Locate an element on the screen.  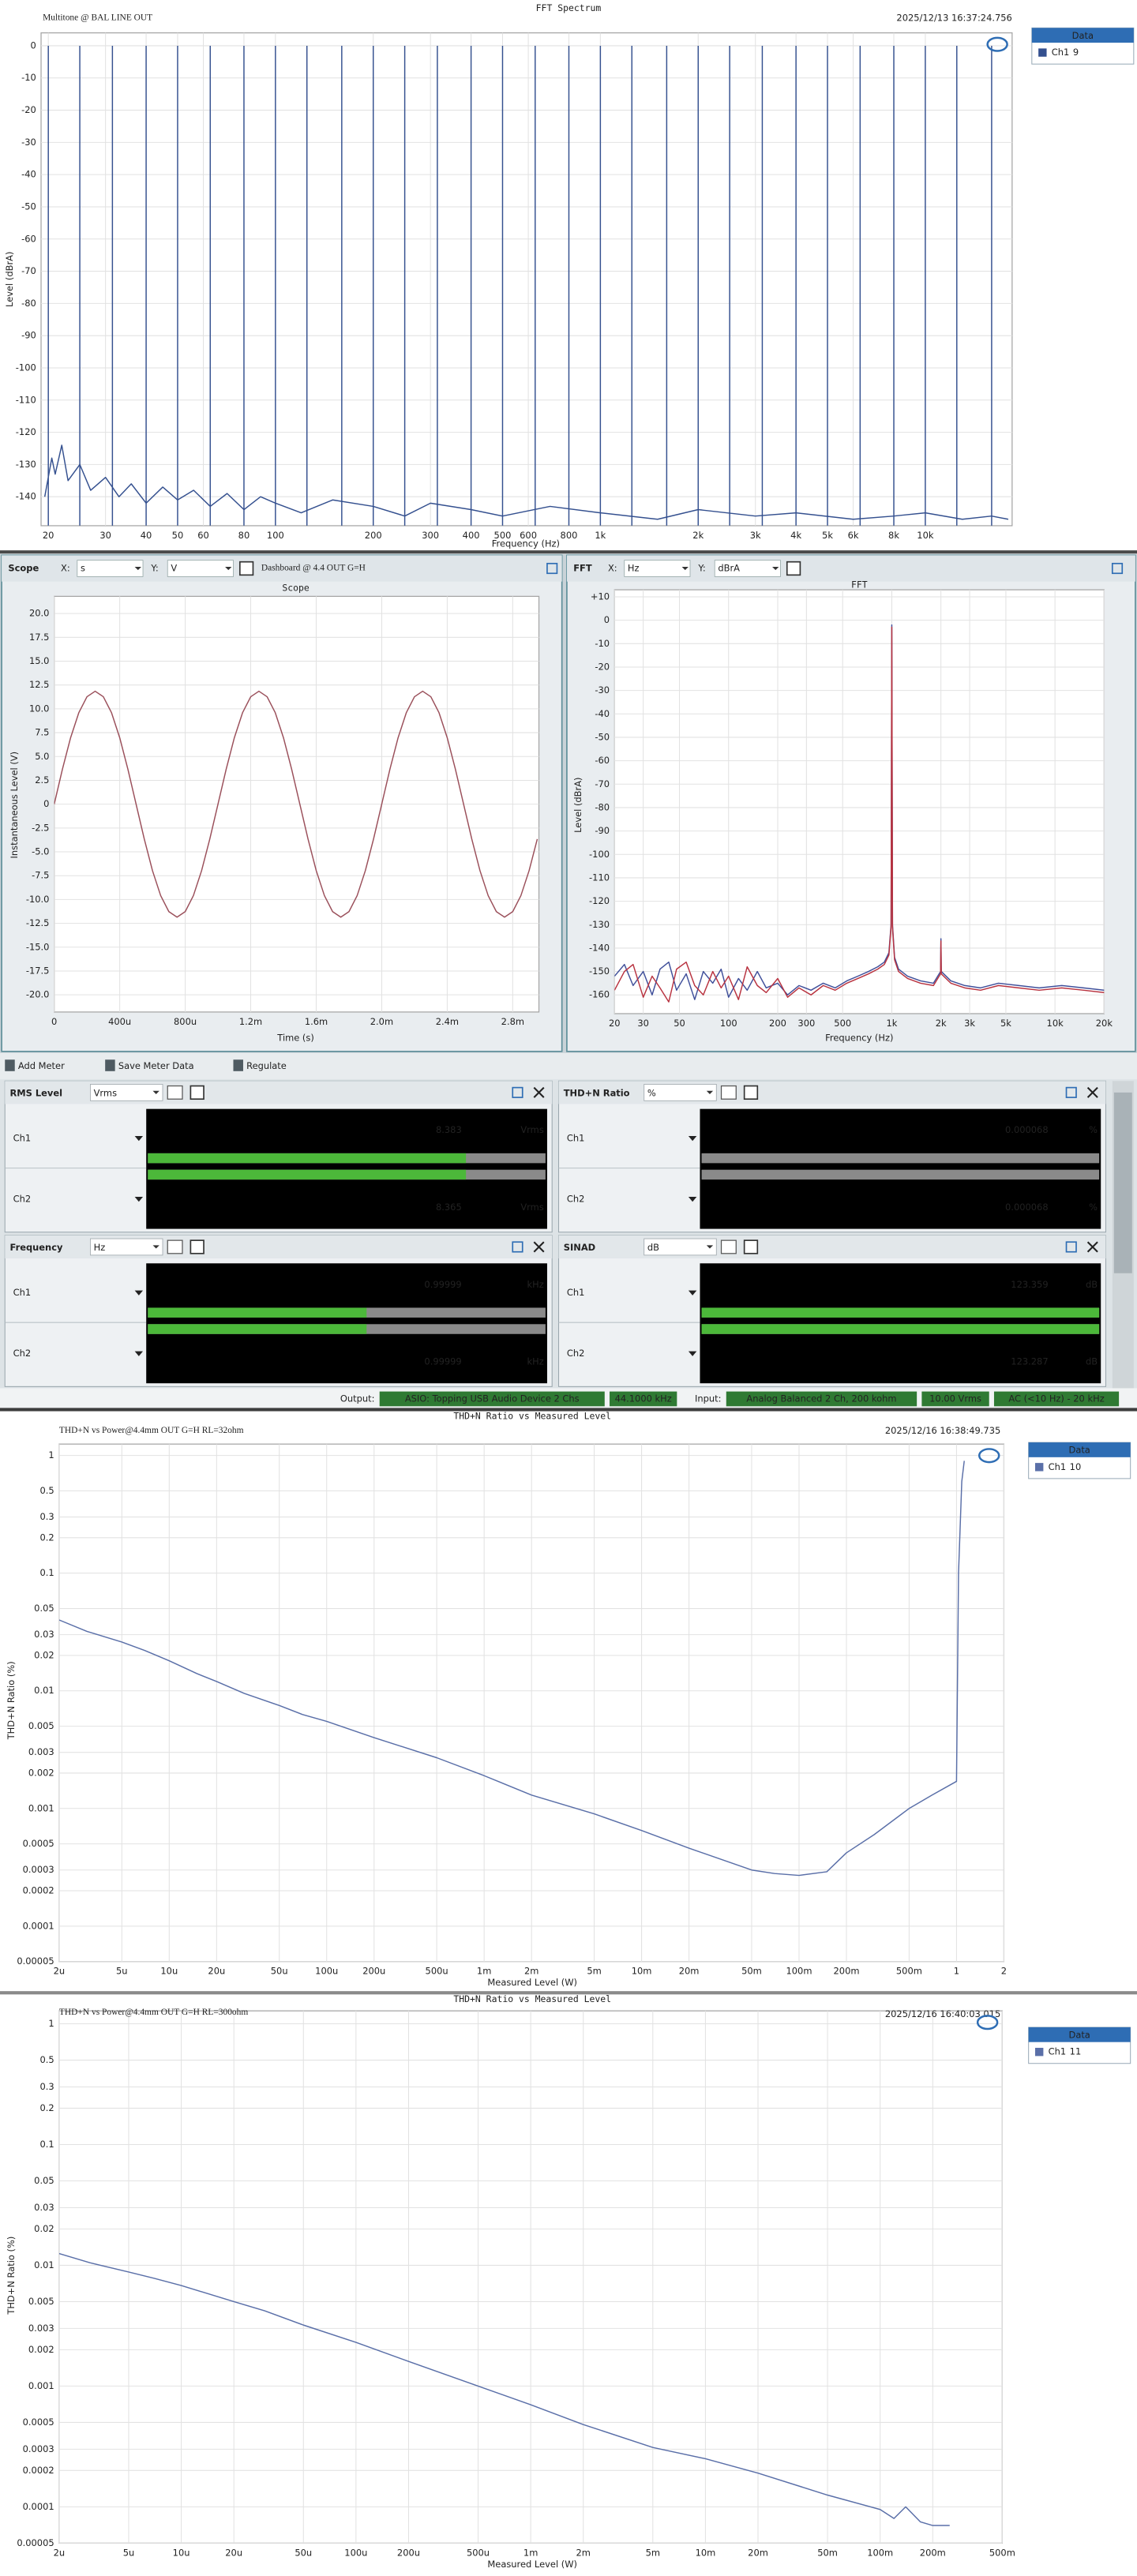
channel-label: Ch2 is located at coordinates (22, 1353).